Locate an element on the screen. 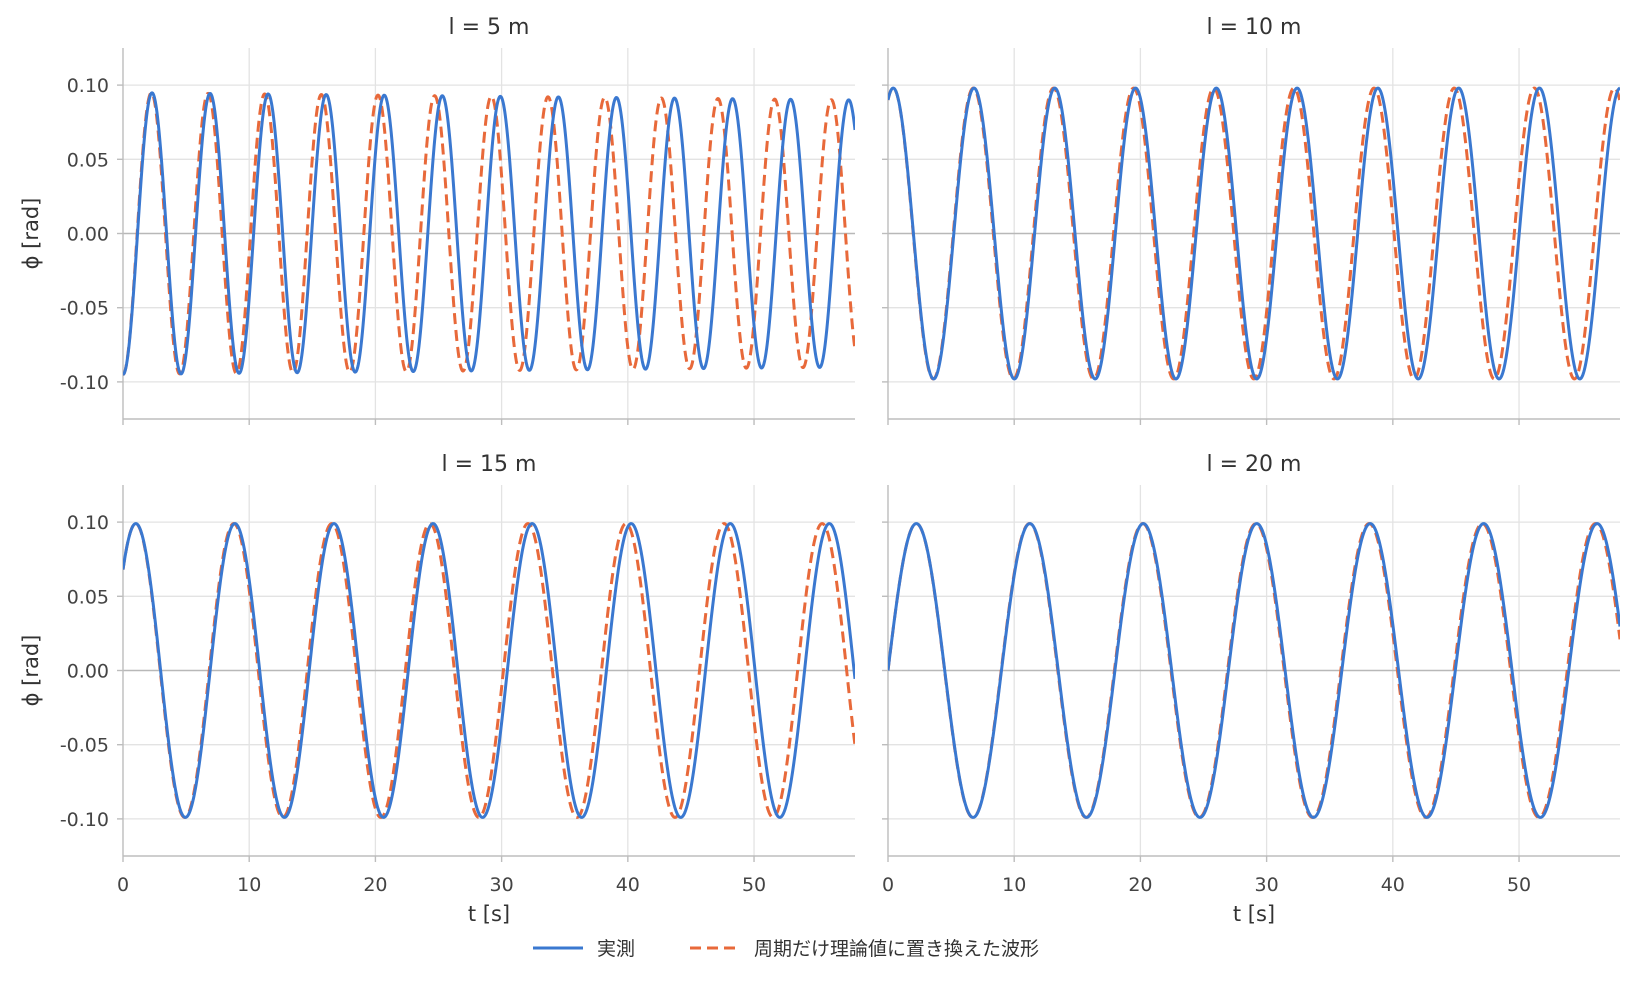 The height and width of the screenshot is (982, 1631). legend: 実測 周期だけ理論値に置き換えた波形 is located at coordinates (786, 949).